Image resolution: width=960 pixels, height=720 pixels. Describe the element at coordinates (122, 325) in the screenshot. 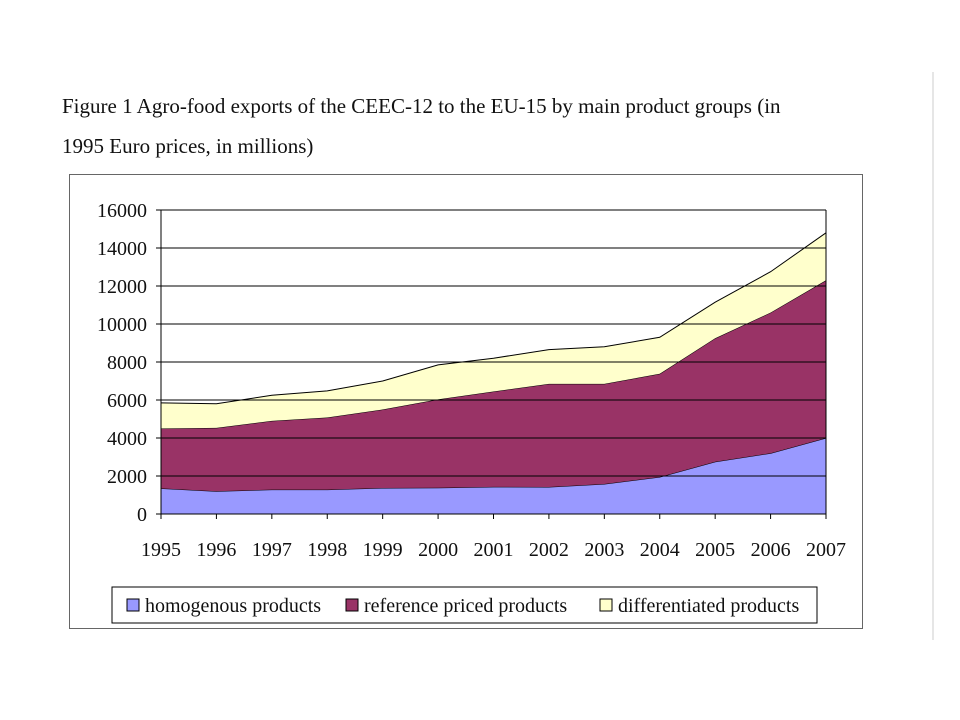

I see `y-tick-label: 10000` at that location.